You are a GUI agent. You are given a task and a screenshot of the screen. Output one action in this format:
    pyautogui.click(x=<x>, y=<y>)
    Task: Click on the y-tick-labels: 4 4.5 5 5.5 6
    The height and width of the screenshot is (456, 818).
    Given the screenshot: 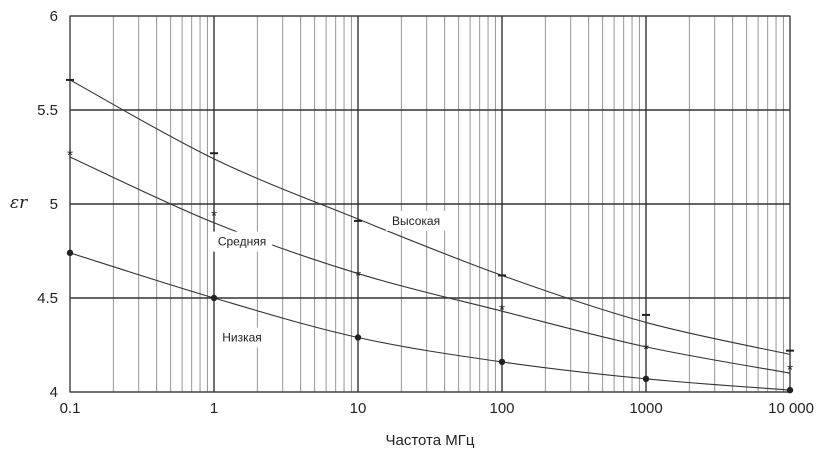 What is the action you would take?
    pyautogui.click(x=47, y=204)
    